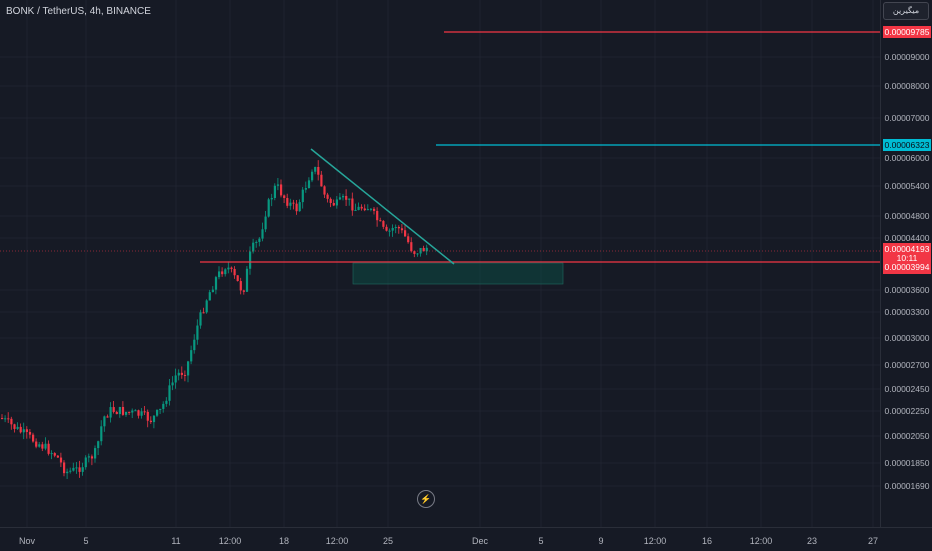 This screenshot has width=932, height=551. Describe the element at coordinates (382, 206) in the screenshot. I see `descending-trendline` at that location.